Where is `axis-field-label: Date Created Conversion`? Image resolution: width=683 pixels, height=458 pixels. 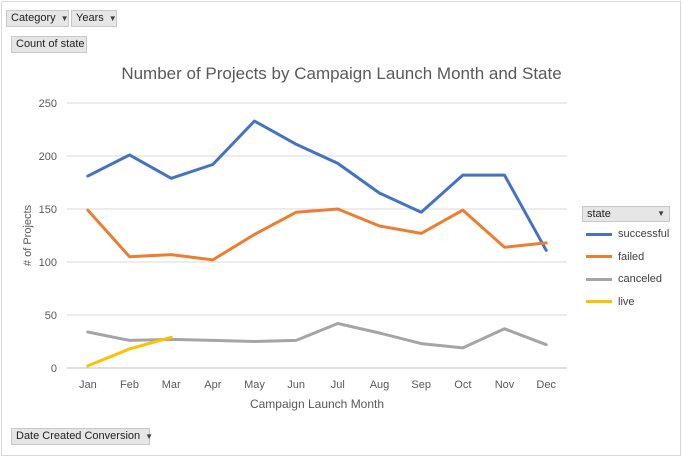 axis-field-label: Date Created Conversion is located at coordinates (78, 436).